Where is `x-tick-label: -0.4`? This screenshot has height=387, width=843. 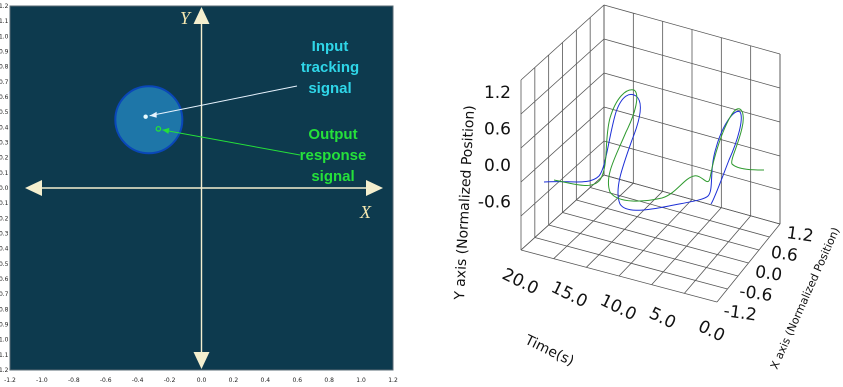 x-tick-label: -0.4 is located at coordinates (138, 380).